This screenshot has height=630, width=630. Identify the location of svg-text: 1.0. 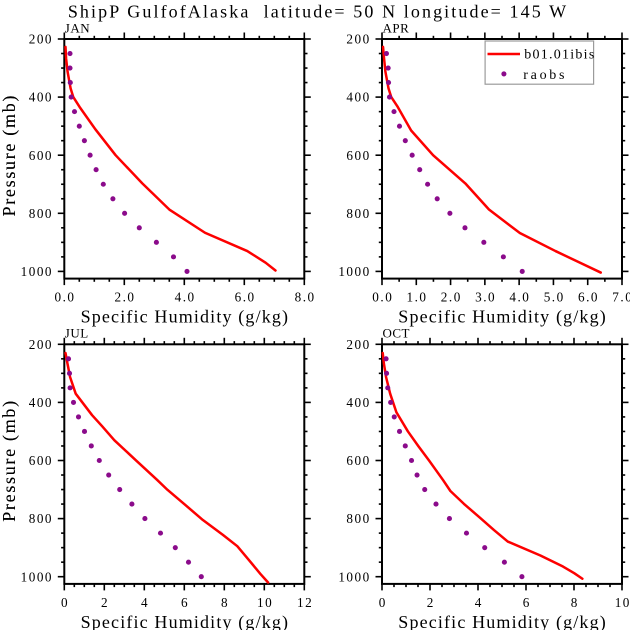
(417, 297).